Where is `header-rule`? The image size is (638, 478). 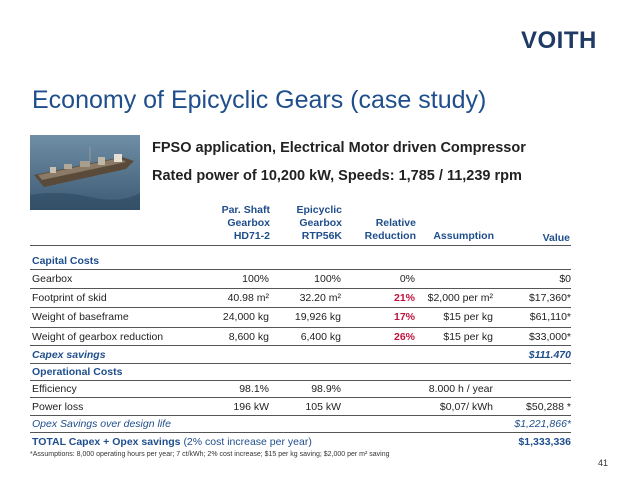 header-rule is located at coordinates (300, 245).